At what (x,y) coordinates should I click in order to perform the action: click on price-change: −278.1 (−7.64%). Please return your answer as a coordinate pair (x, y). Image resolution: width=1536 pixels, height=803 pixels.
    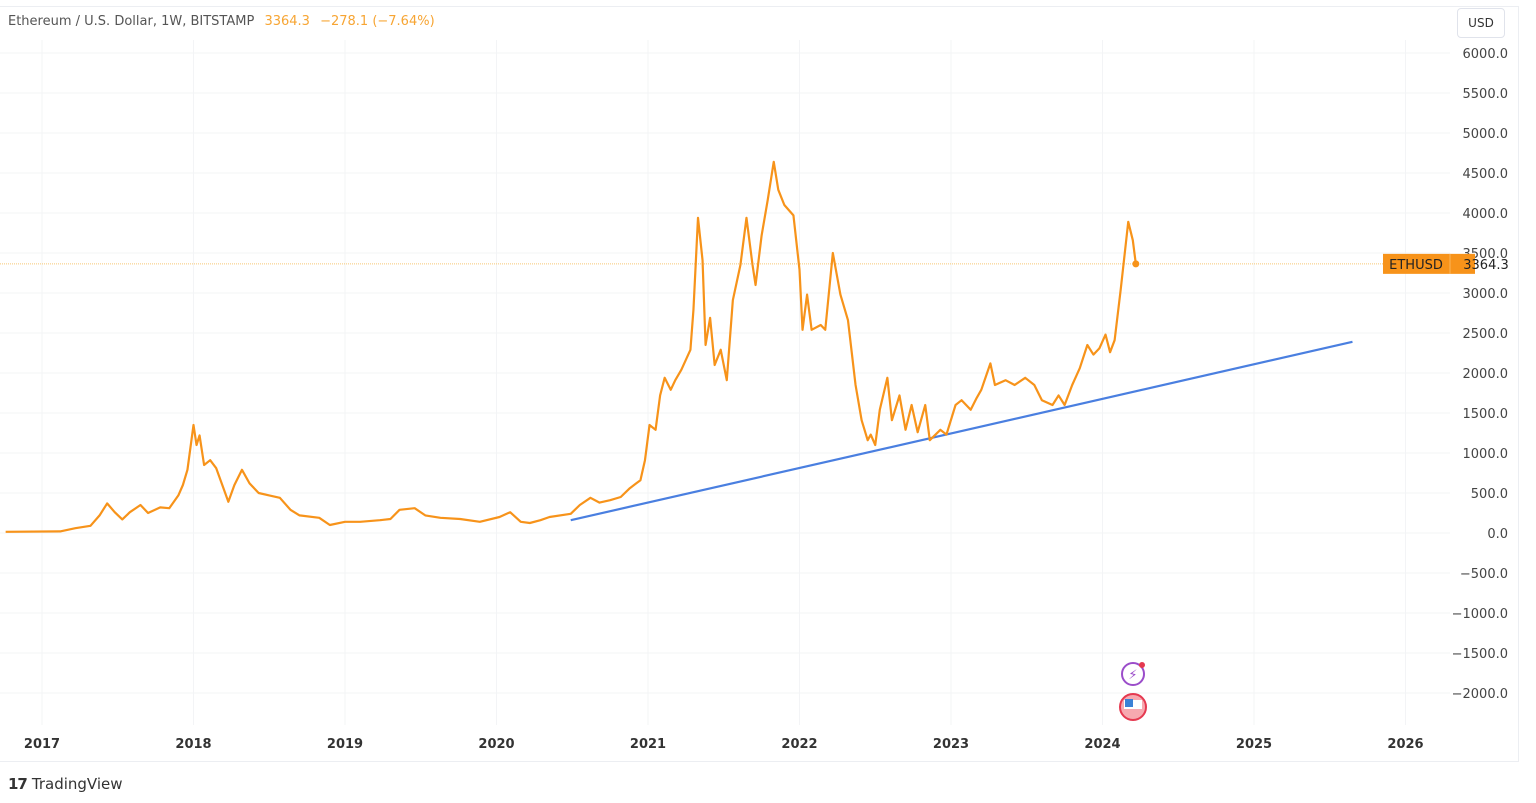
    Looking at the image, I should click on (377, 21).